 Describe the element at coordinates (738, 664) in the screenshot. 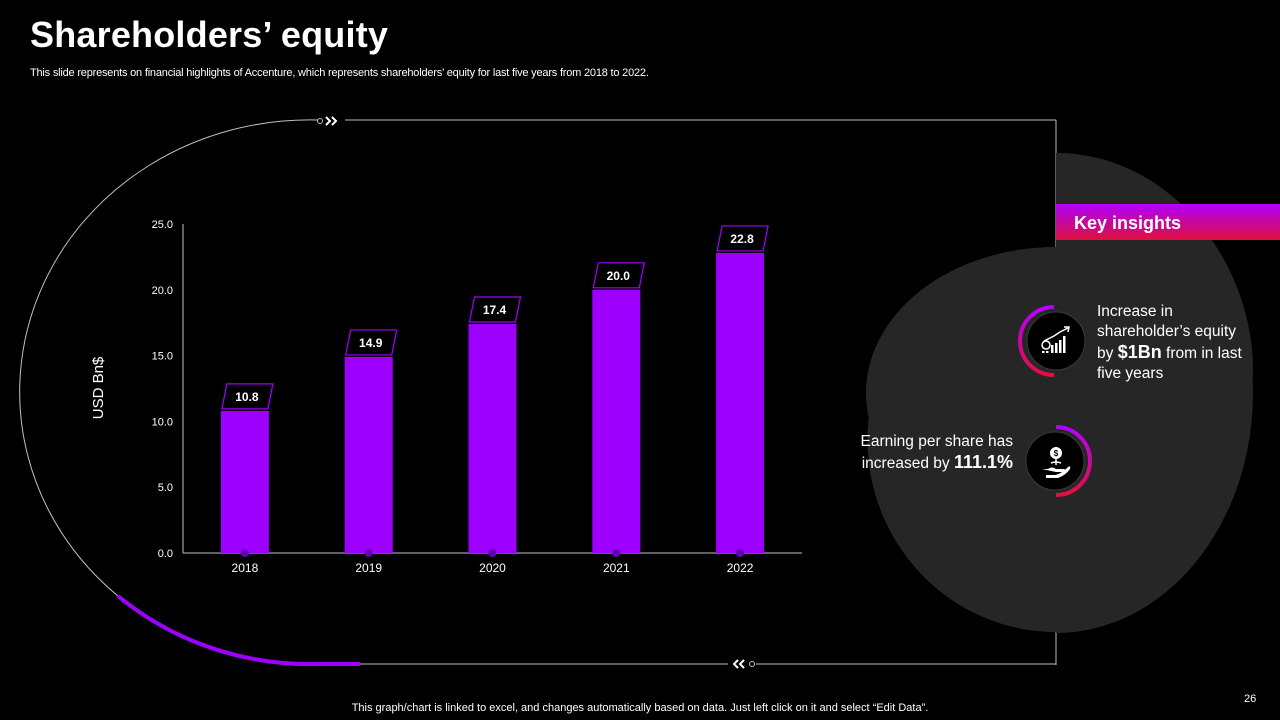

I see `bottom-arrow-icon` at that location.